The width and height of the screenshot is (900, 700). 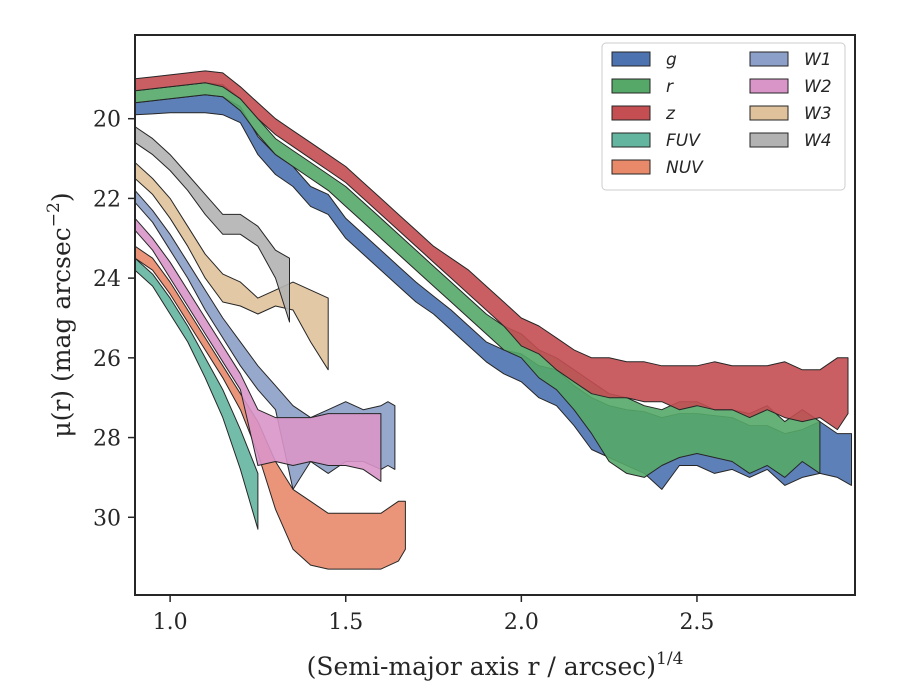 I want to click on band-fuv, so click(x=197, y=393).